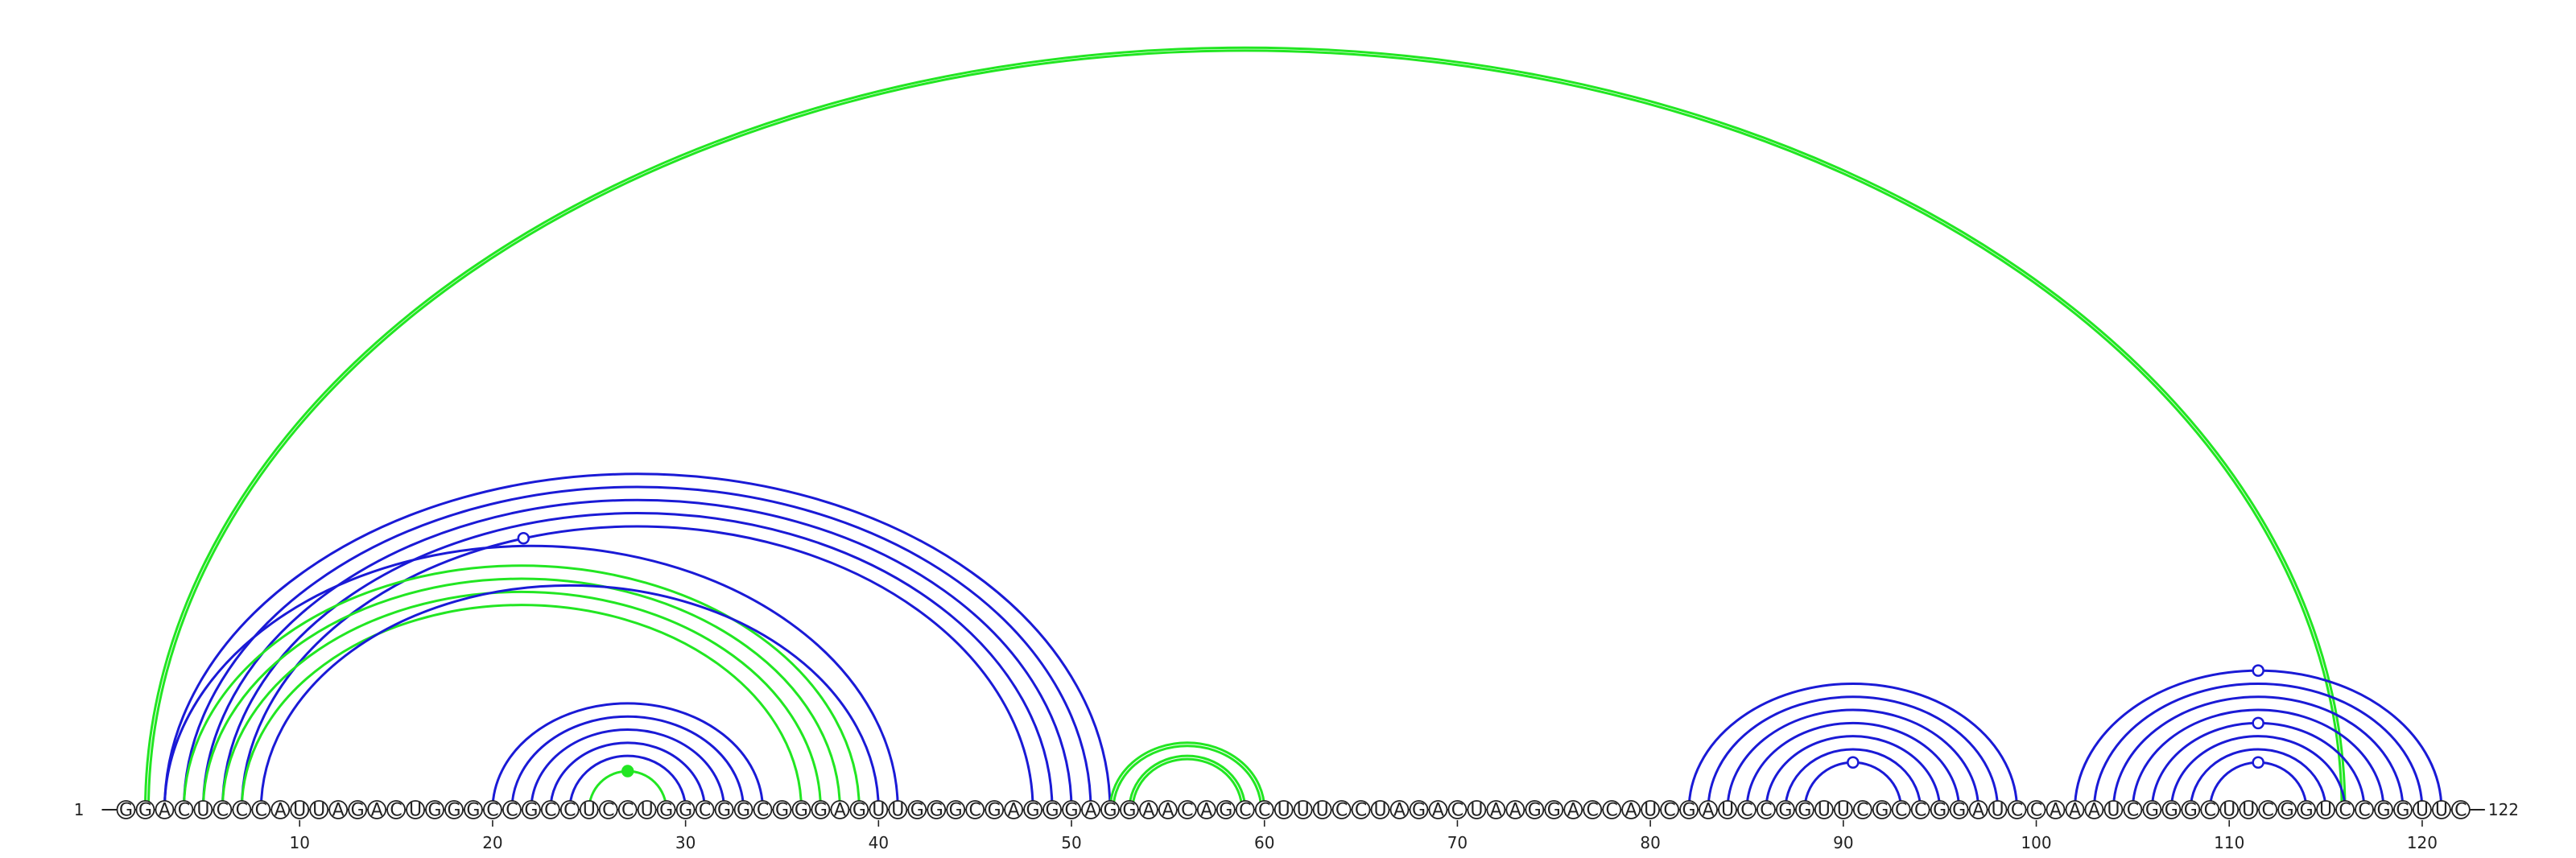  I want to click on nucleotide-114: G, so click(2307, 811).